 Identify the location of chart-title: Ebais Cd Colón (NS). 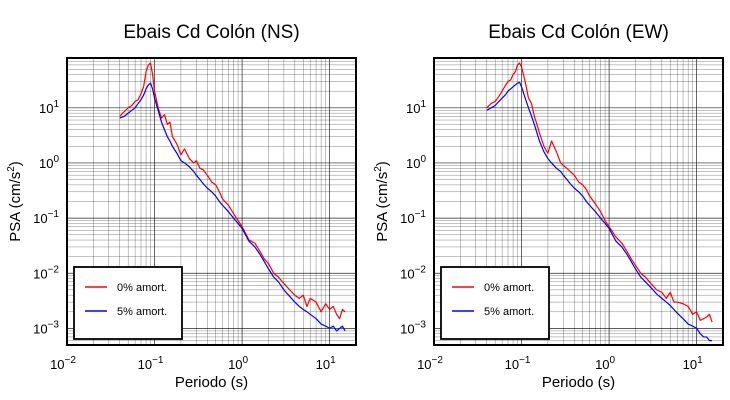
(211, 32).